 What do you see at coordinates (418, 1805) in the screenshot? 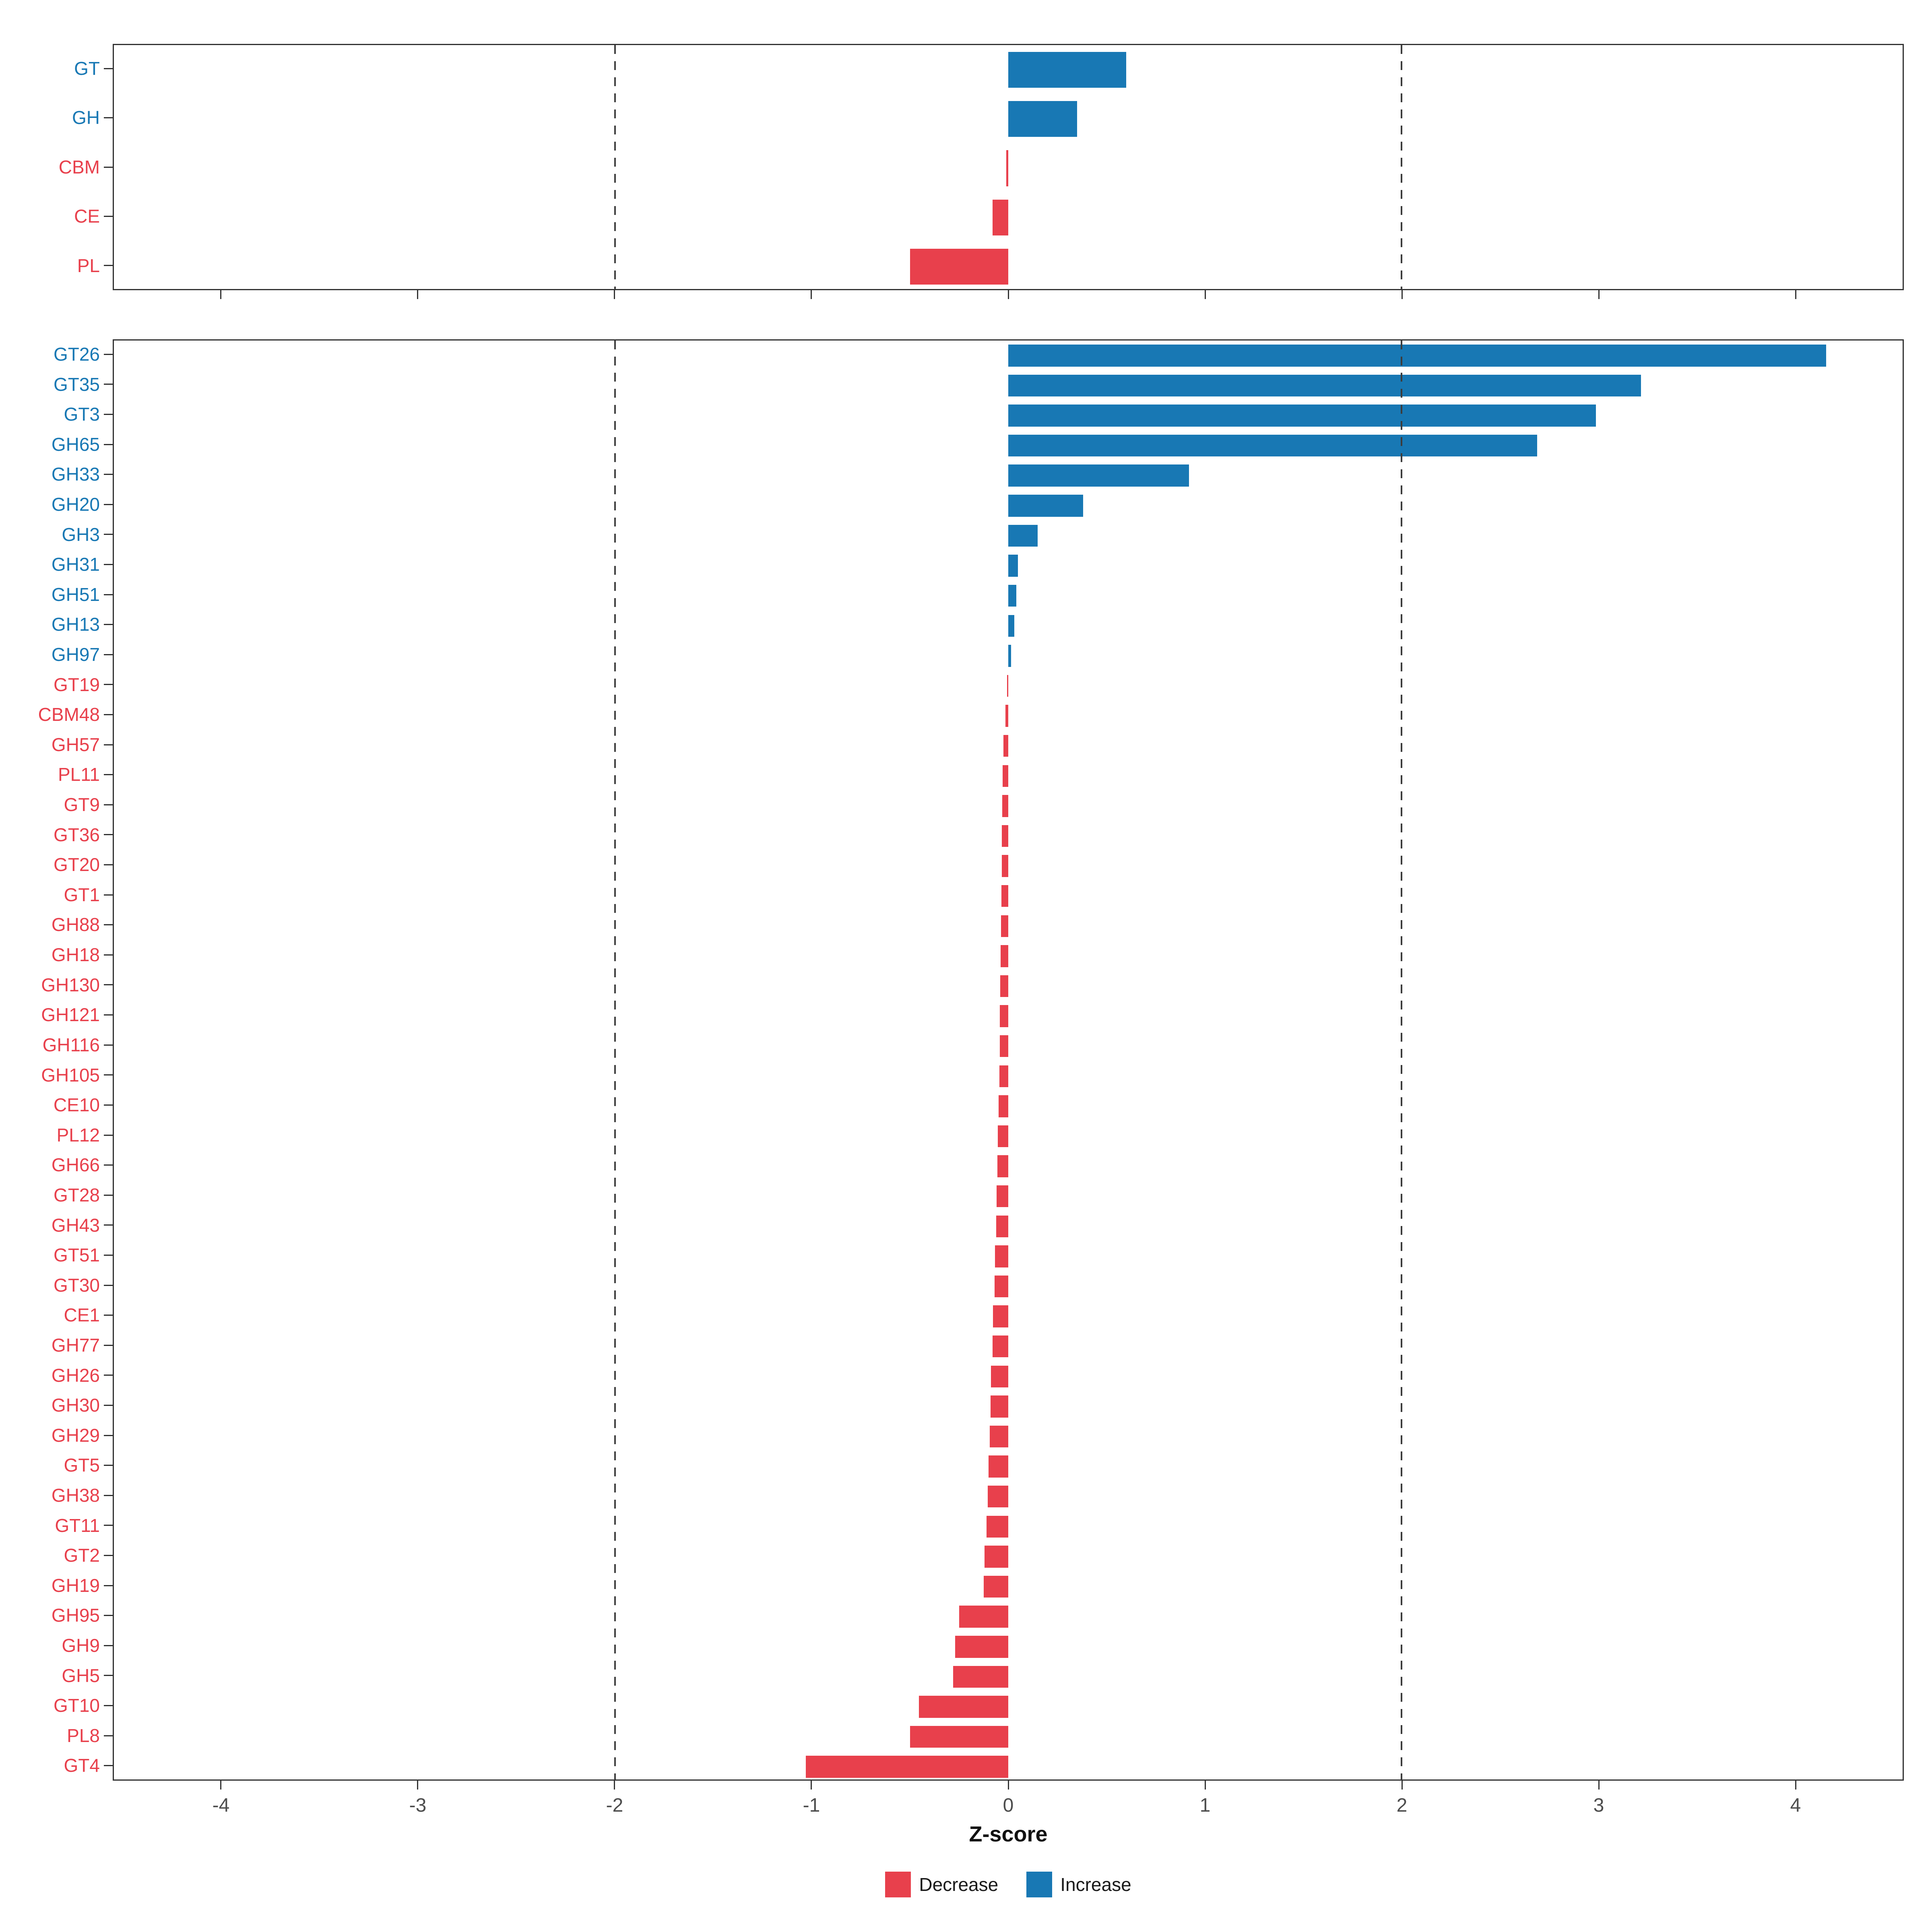
I see `x-tick-label--3: -3` at bounding box center [418, 1805].